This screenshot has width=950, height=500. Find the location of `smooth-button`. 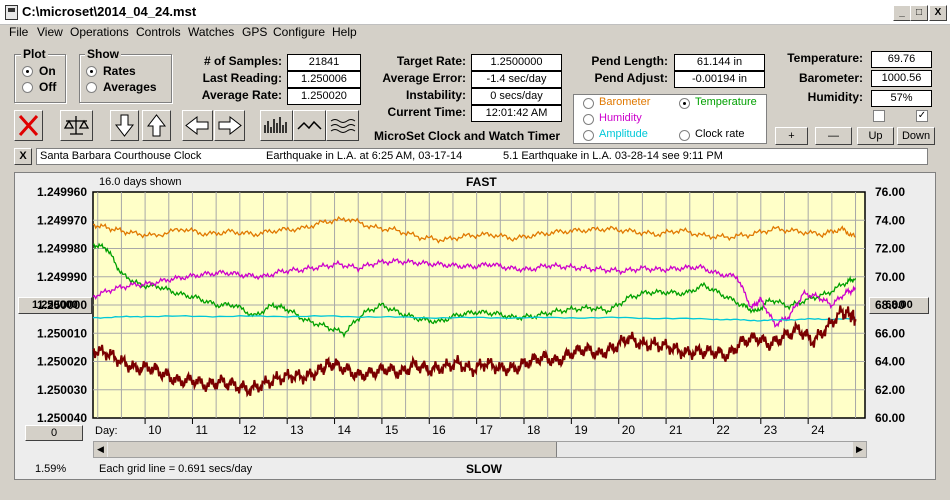

smooth-button is located at coordinates (309, 125).